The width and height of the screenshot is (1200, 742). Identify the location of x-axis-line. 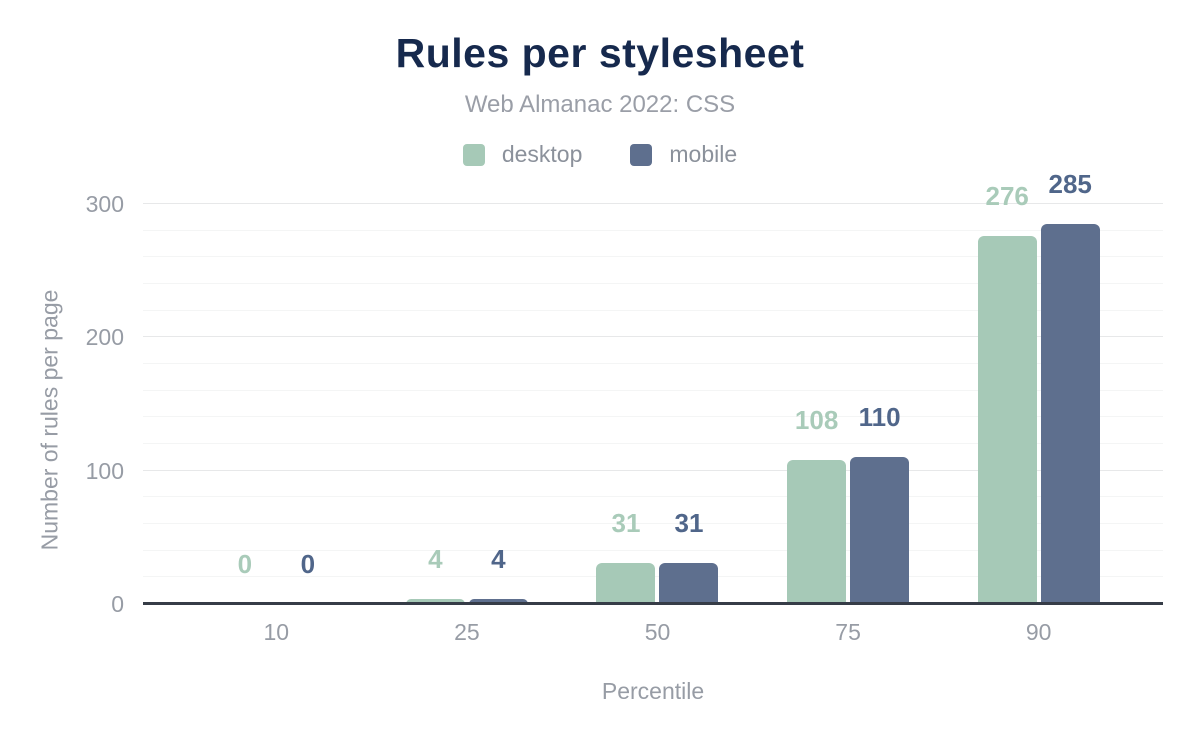
(653, 603).